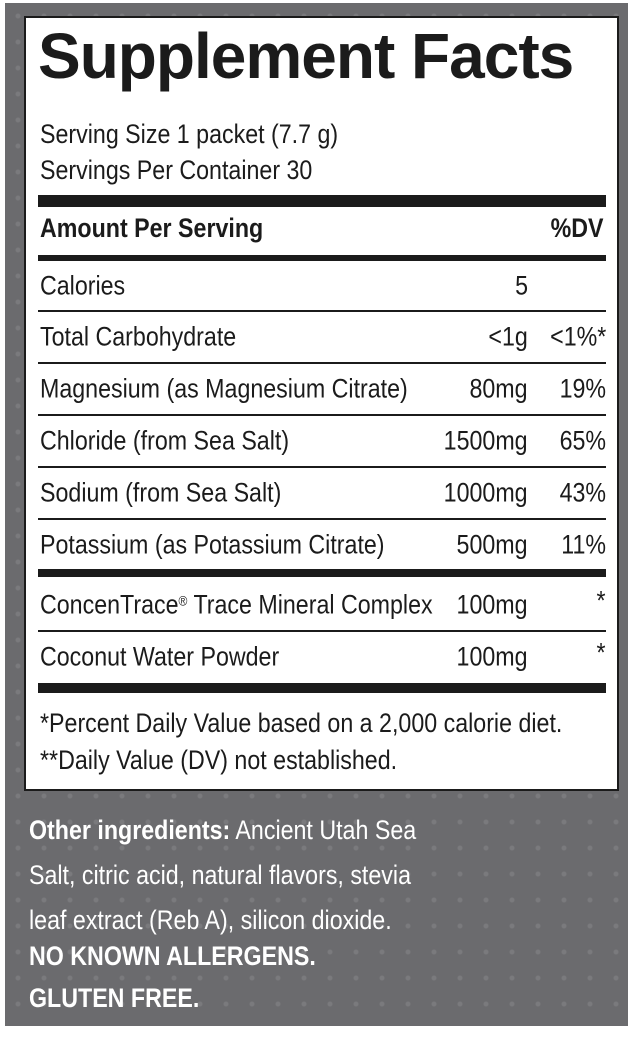 The image size is (642, 1042). Describe the element at coordinates (577, 228) in the screenshot. I see `header-percent-dv: %DV` at that location.